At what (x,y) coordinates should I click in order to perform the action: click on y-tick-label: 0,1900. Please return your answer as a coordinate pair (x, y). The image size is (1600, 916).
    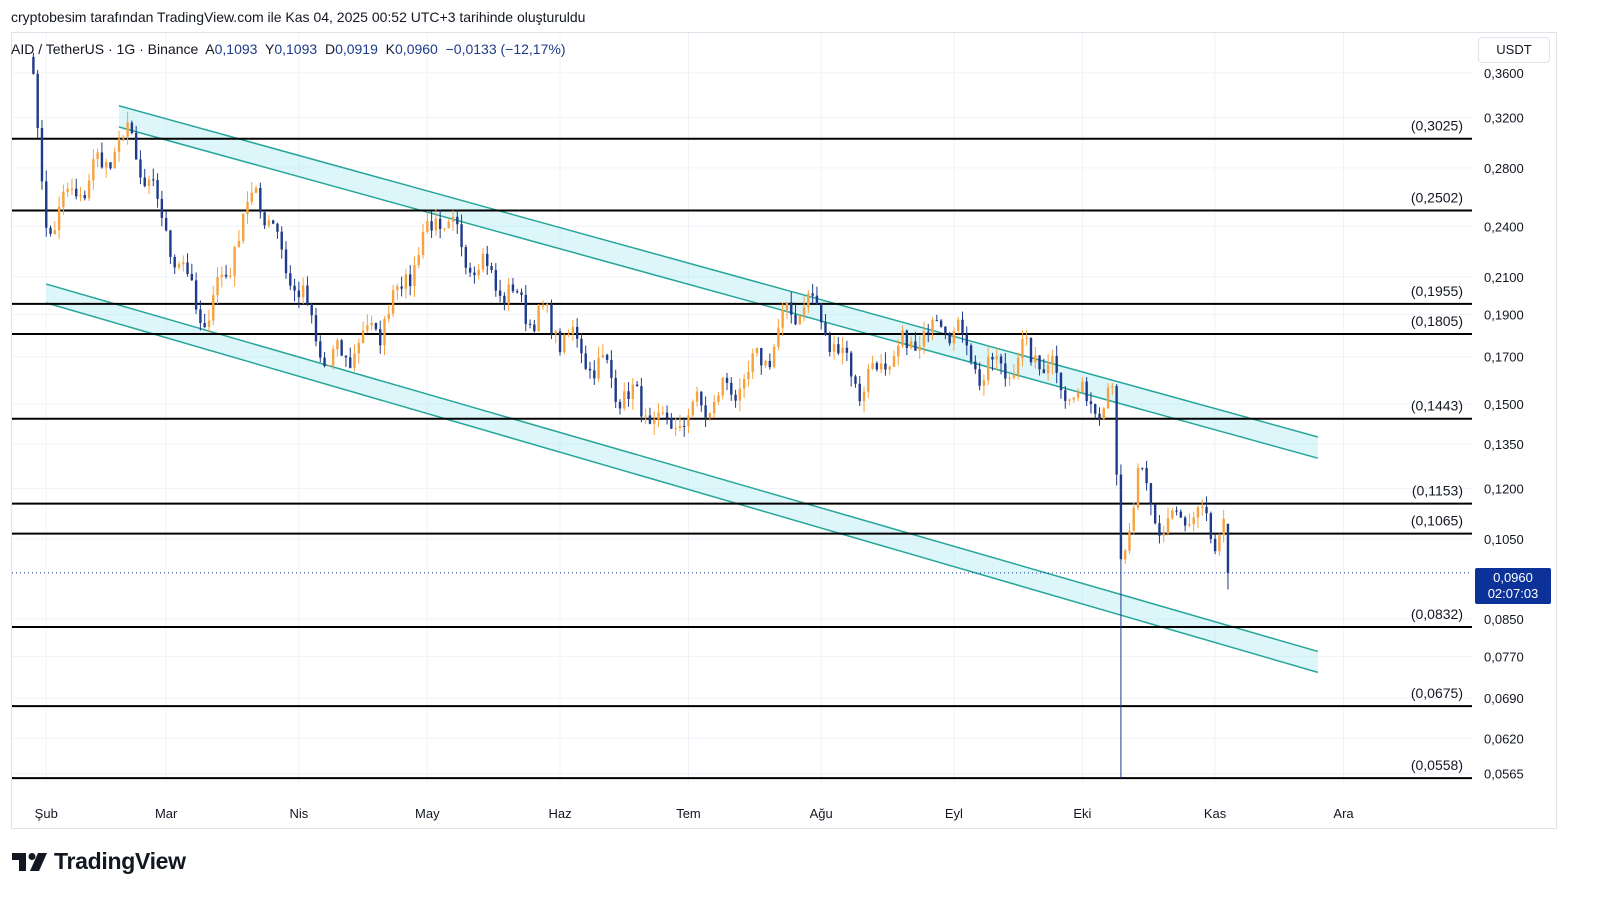
    Looking at the image, I should click on (1504, 315).